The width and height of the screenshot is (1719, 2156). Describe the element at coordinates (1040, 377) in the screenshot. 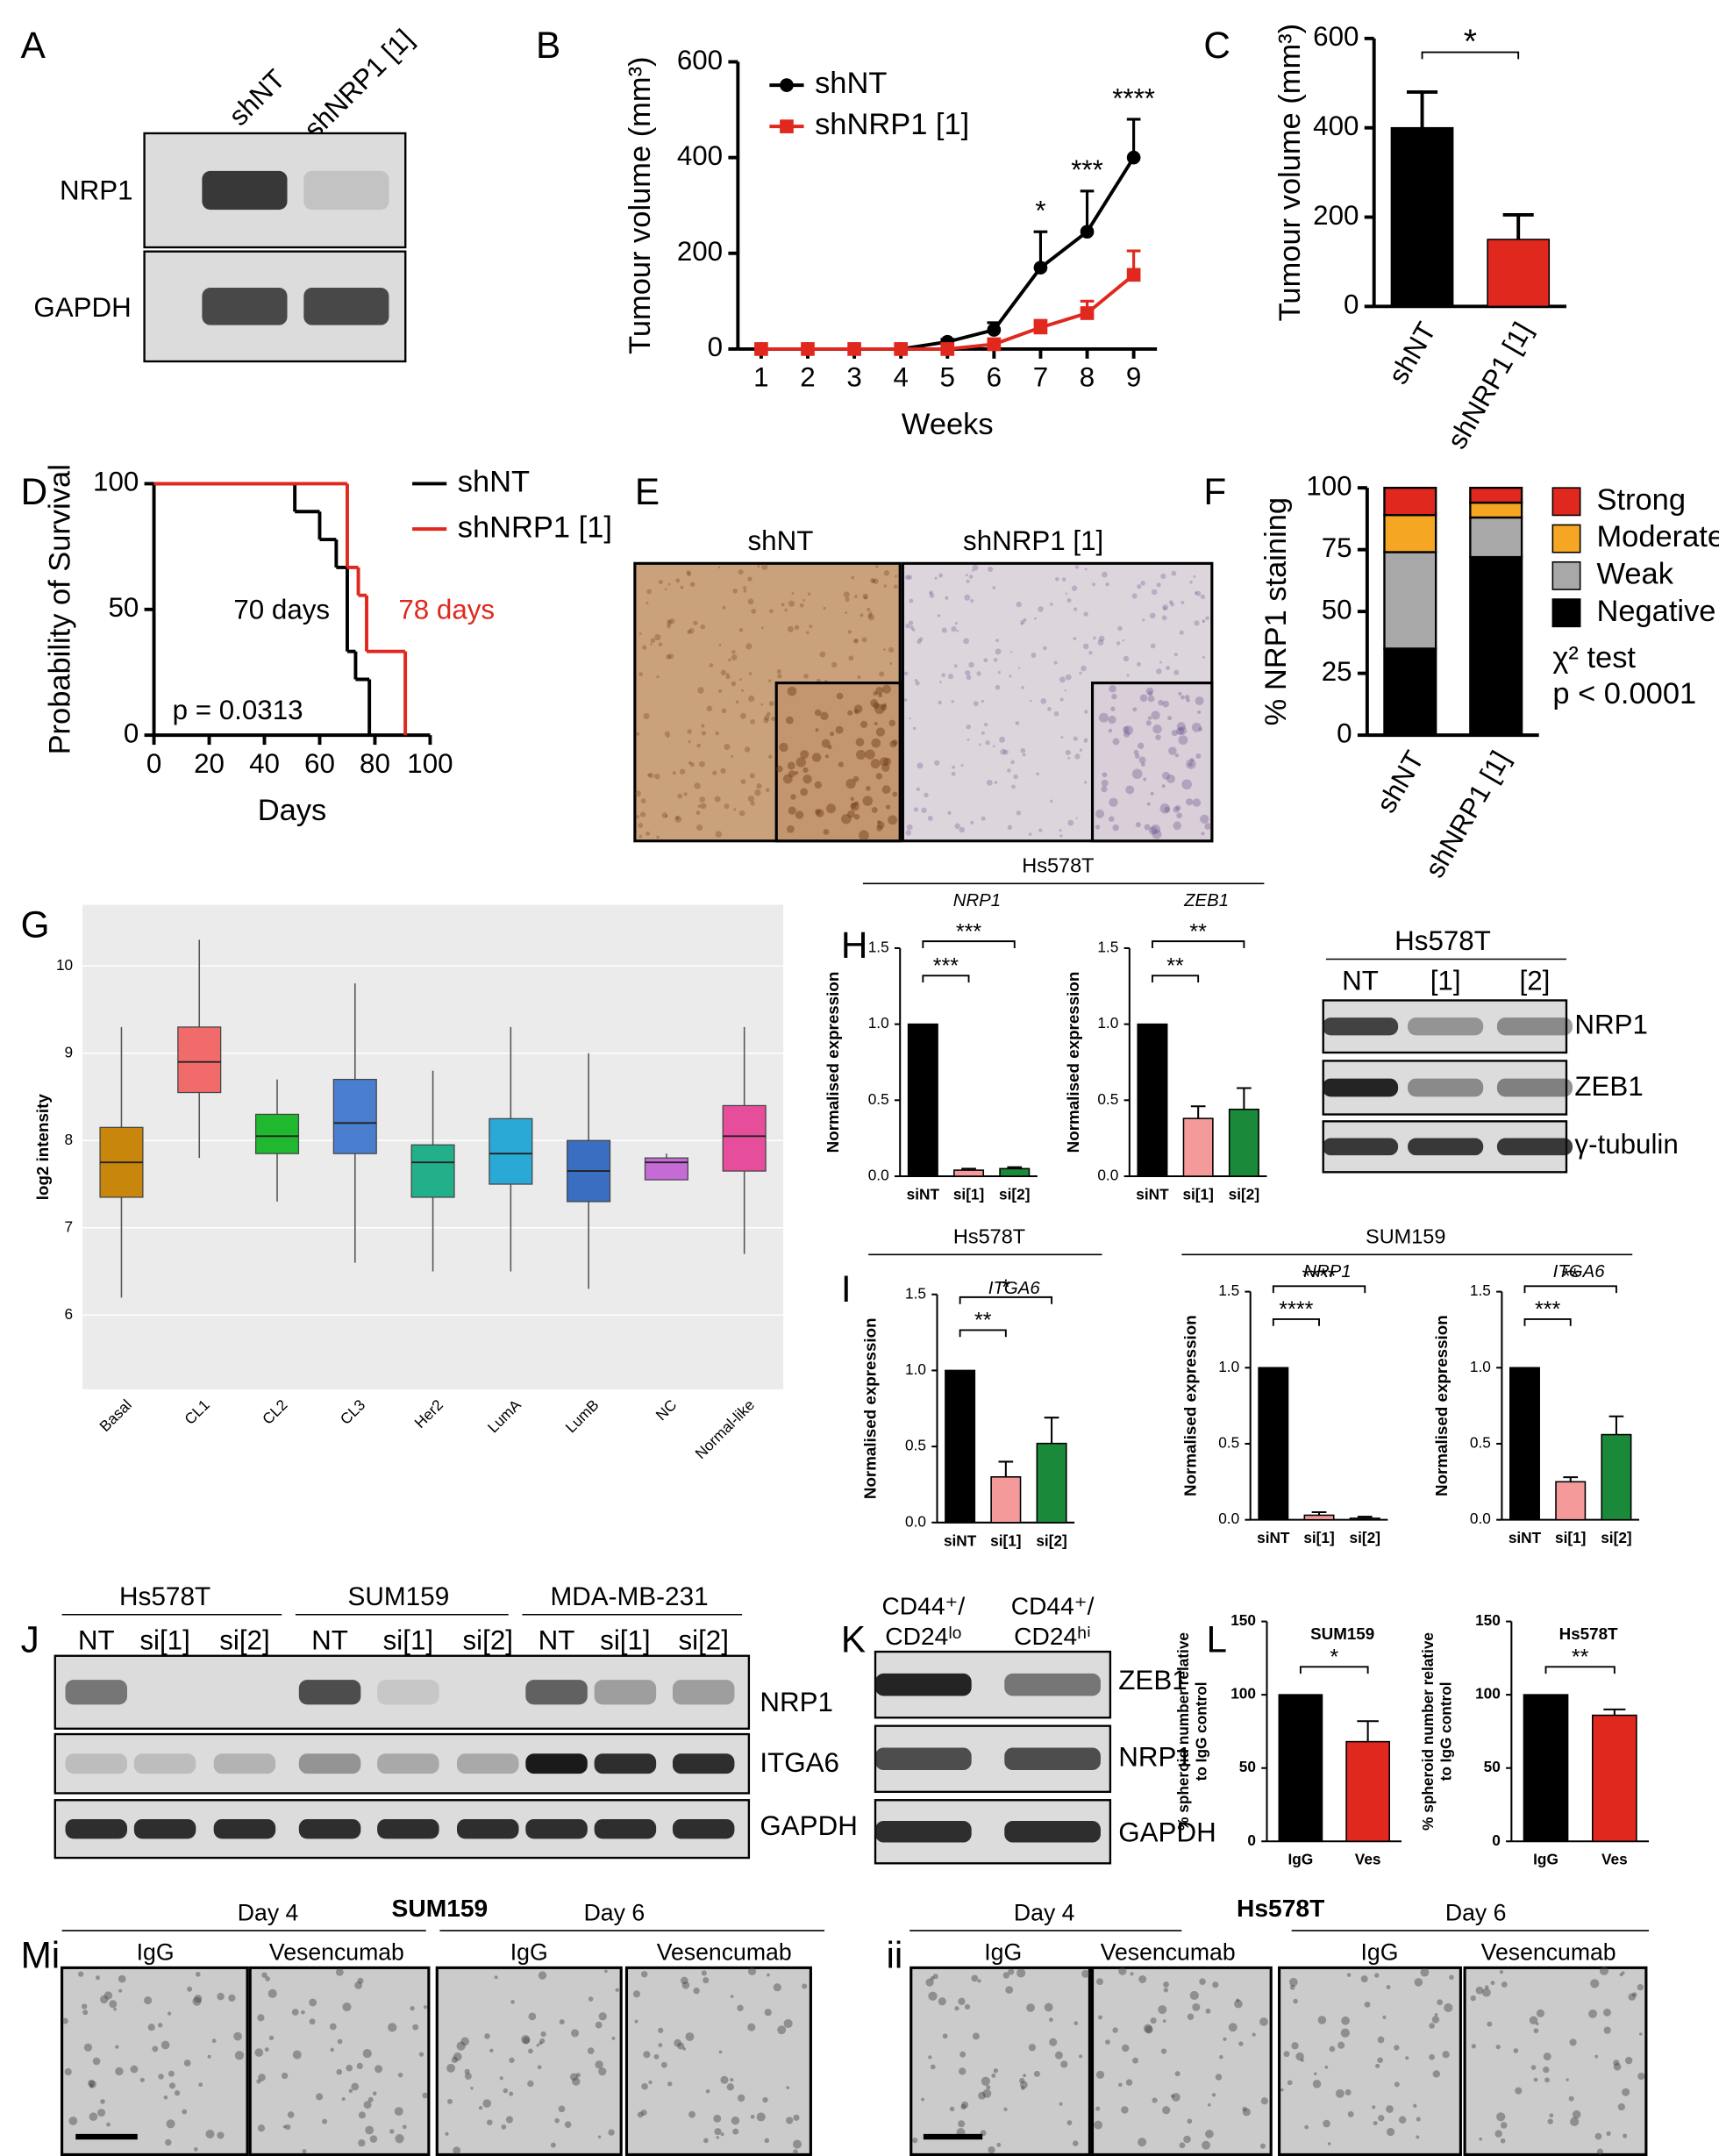

I see `x-tick-label: 7` at that location.